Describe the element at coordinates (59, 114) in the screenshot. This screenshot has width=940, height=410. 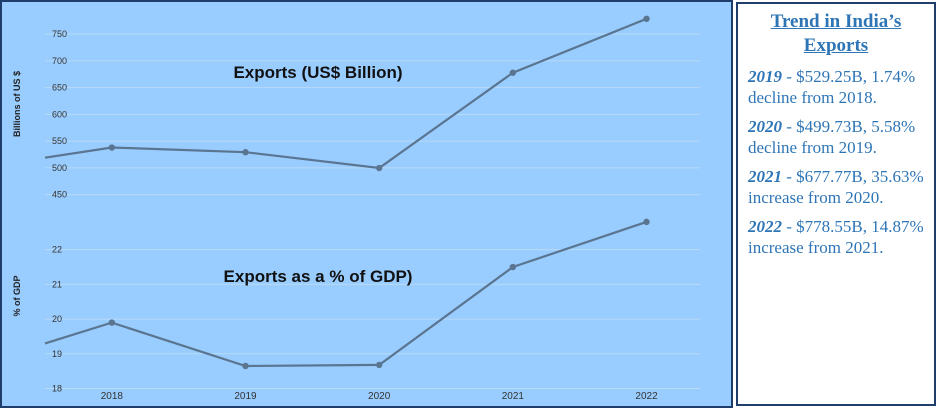
I see `y-tick-label: 600` at that location.